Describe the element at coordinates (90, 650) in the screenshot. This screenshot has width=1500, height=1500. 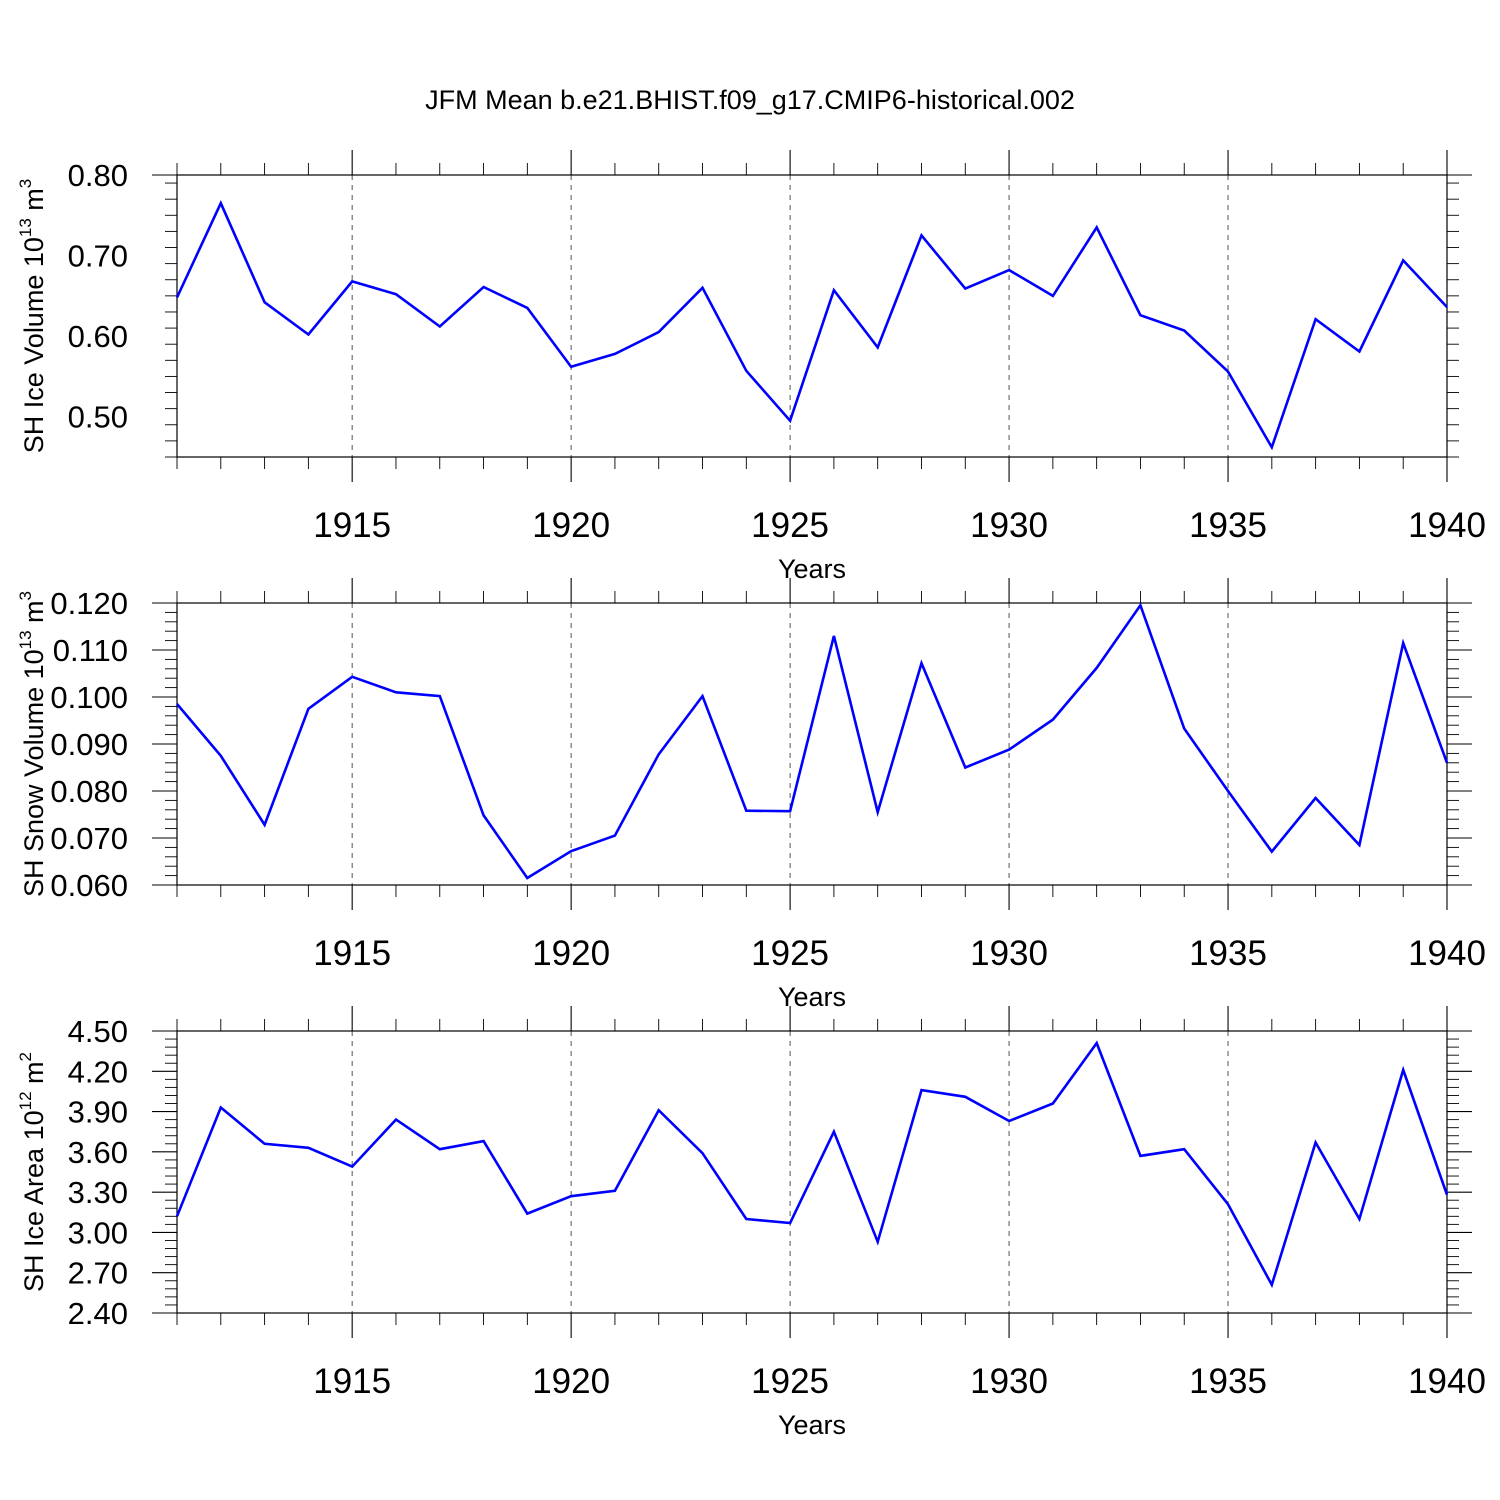
I see `y-tick-label: 0.110` at that location.